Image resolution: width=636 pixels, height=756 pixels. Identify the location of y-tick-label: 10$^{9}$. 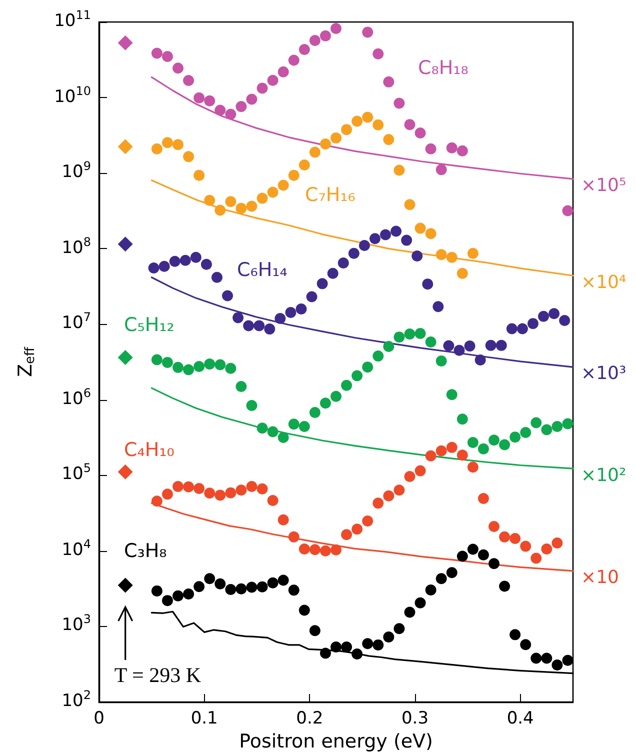
(76, 170).